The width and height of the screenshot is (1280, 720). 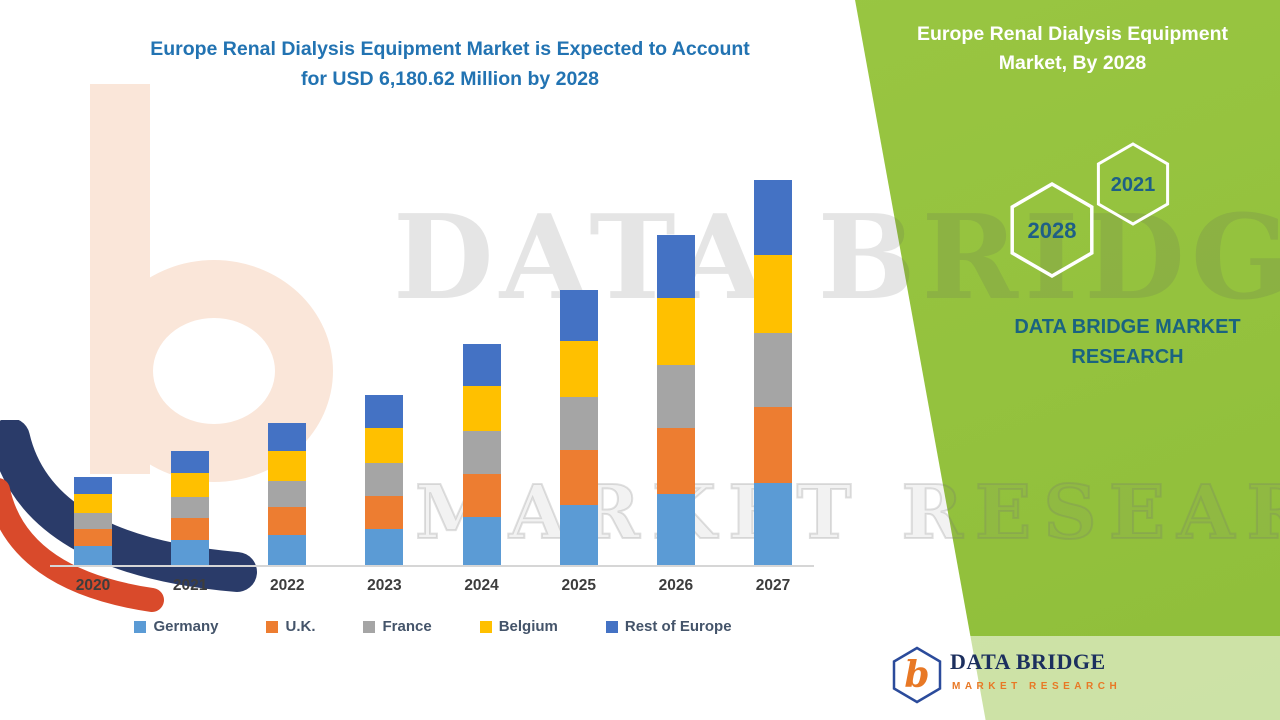 I want to click on watermark-text-line2: MARKET RESEARCH, so click(x=847, y=513).